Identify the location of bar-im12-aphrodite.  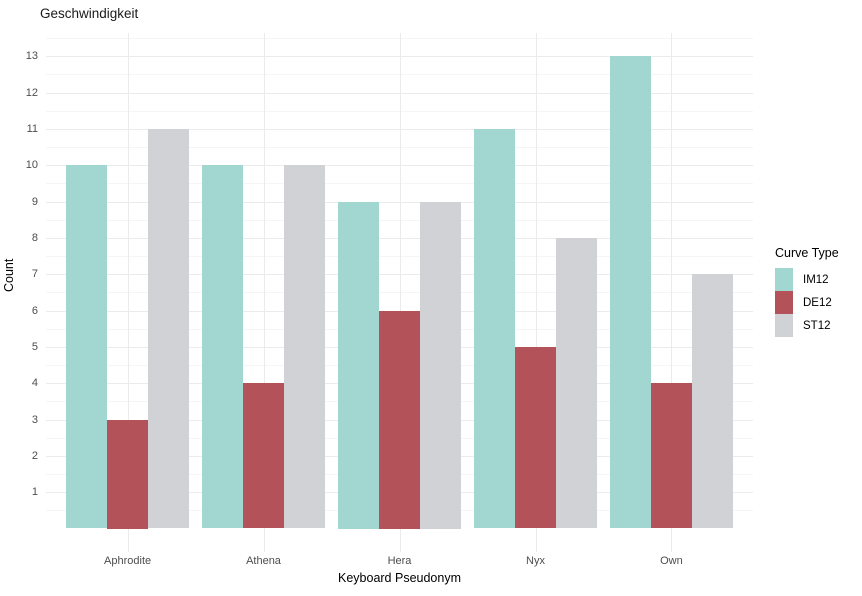
(87, 347).